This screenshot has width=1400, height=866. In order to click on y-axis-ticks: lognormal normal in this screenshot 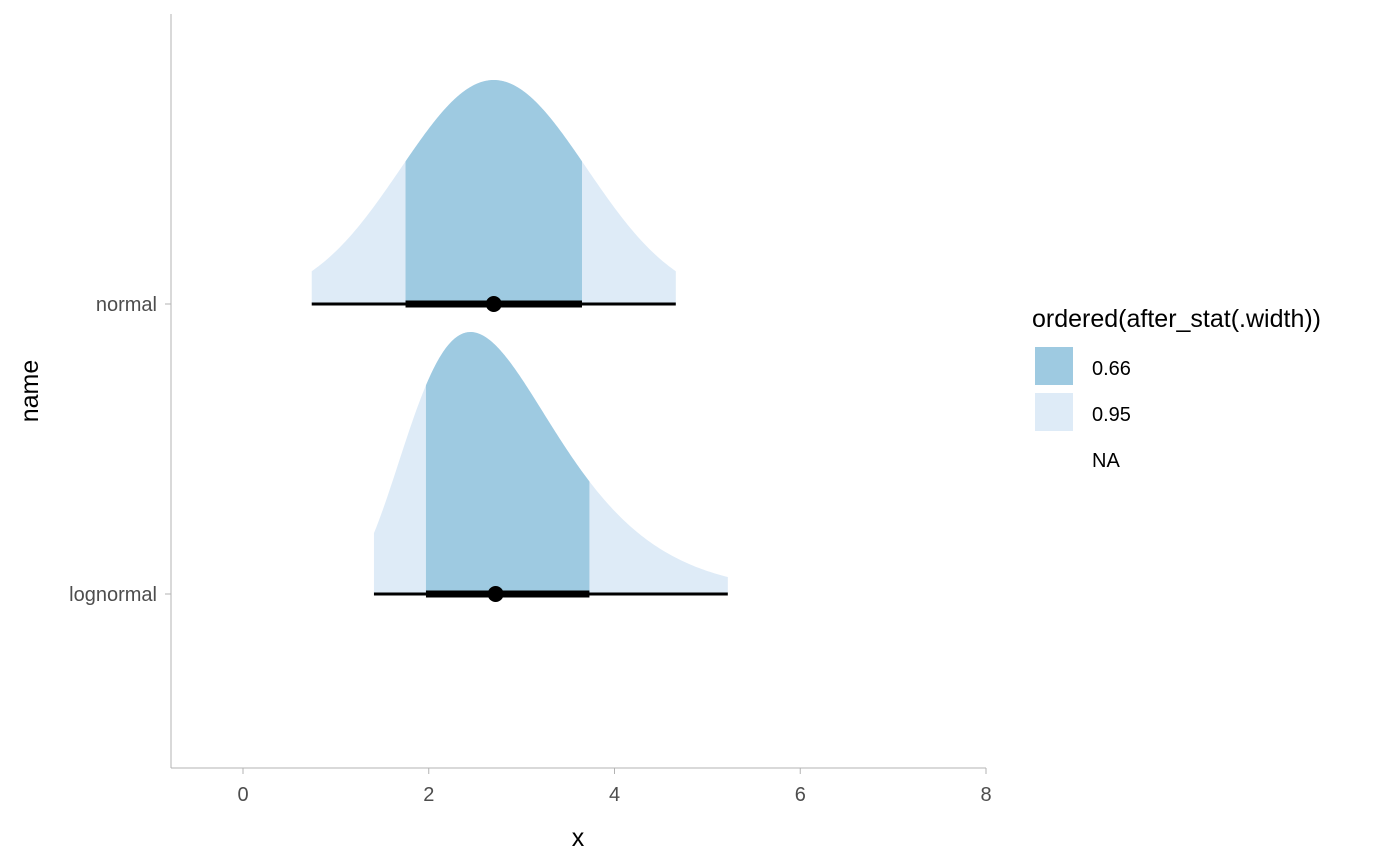, I will do `click(120, 450)`.